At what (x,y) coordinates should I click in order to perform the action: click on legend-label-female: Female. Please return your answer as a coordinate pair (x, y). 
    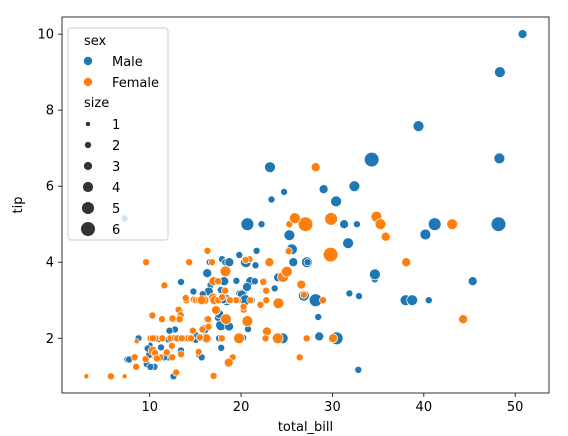
    Looking at the image, I should click on (135, 83).